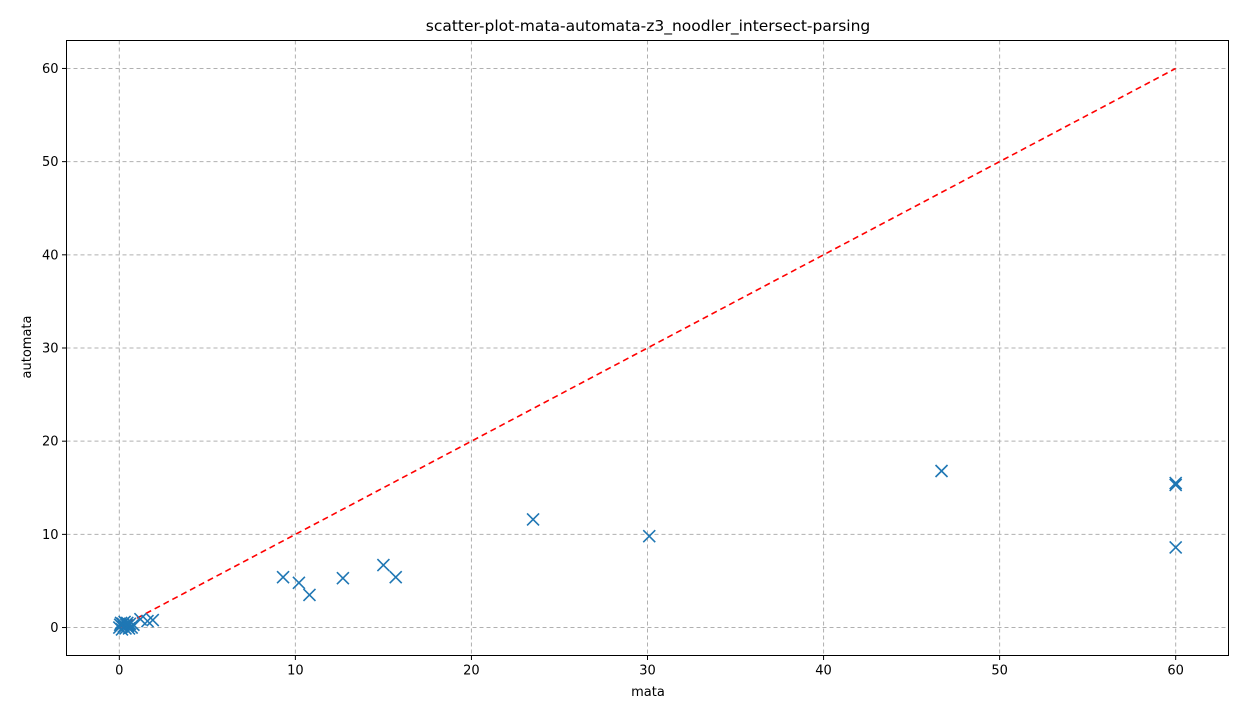 This screenshot has width=1248, height=719. I want to click on y-tick-label: 40, so click(50, 255).